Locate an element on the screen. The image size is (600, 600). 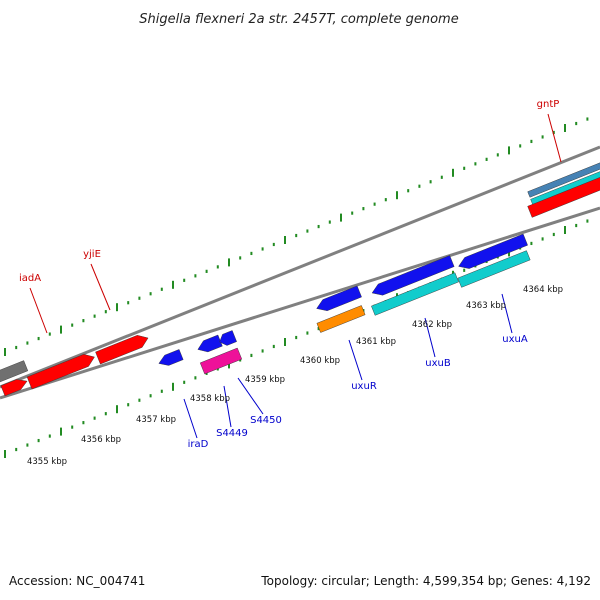
scale-label: 4356 kbp is located at coordinates (101, 440).